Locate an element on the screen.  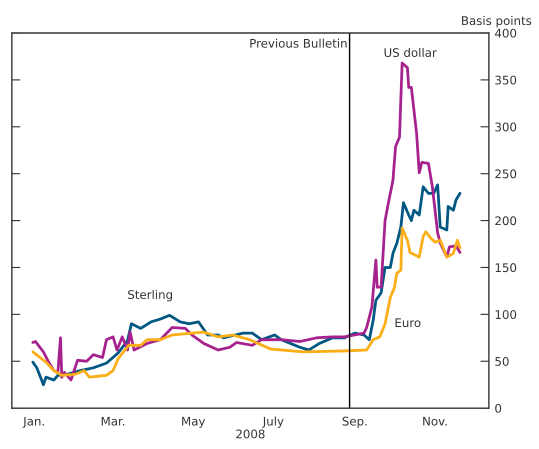
series-label: US dollar is located at coordinates (410, 53).